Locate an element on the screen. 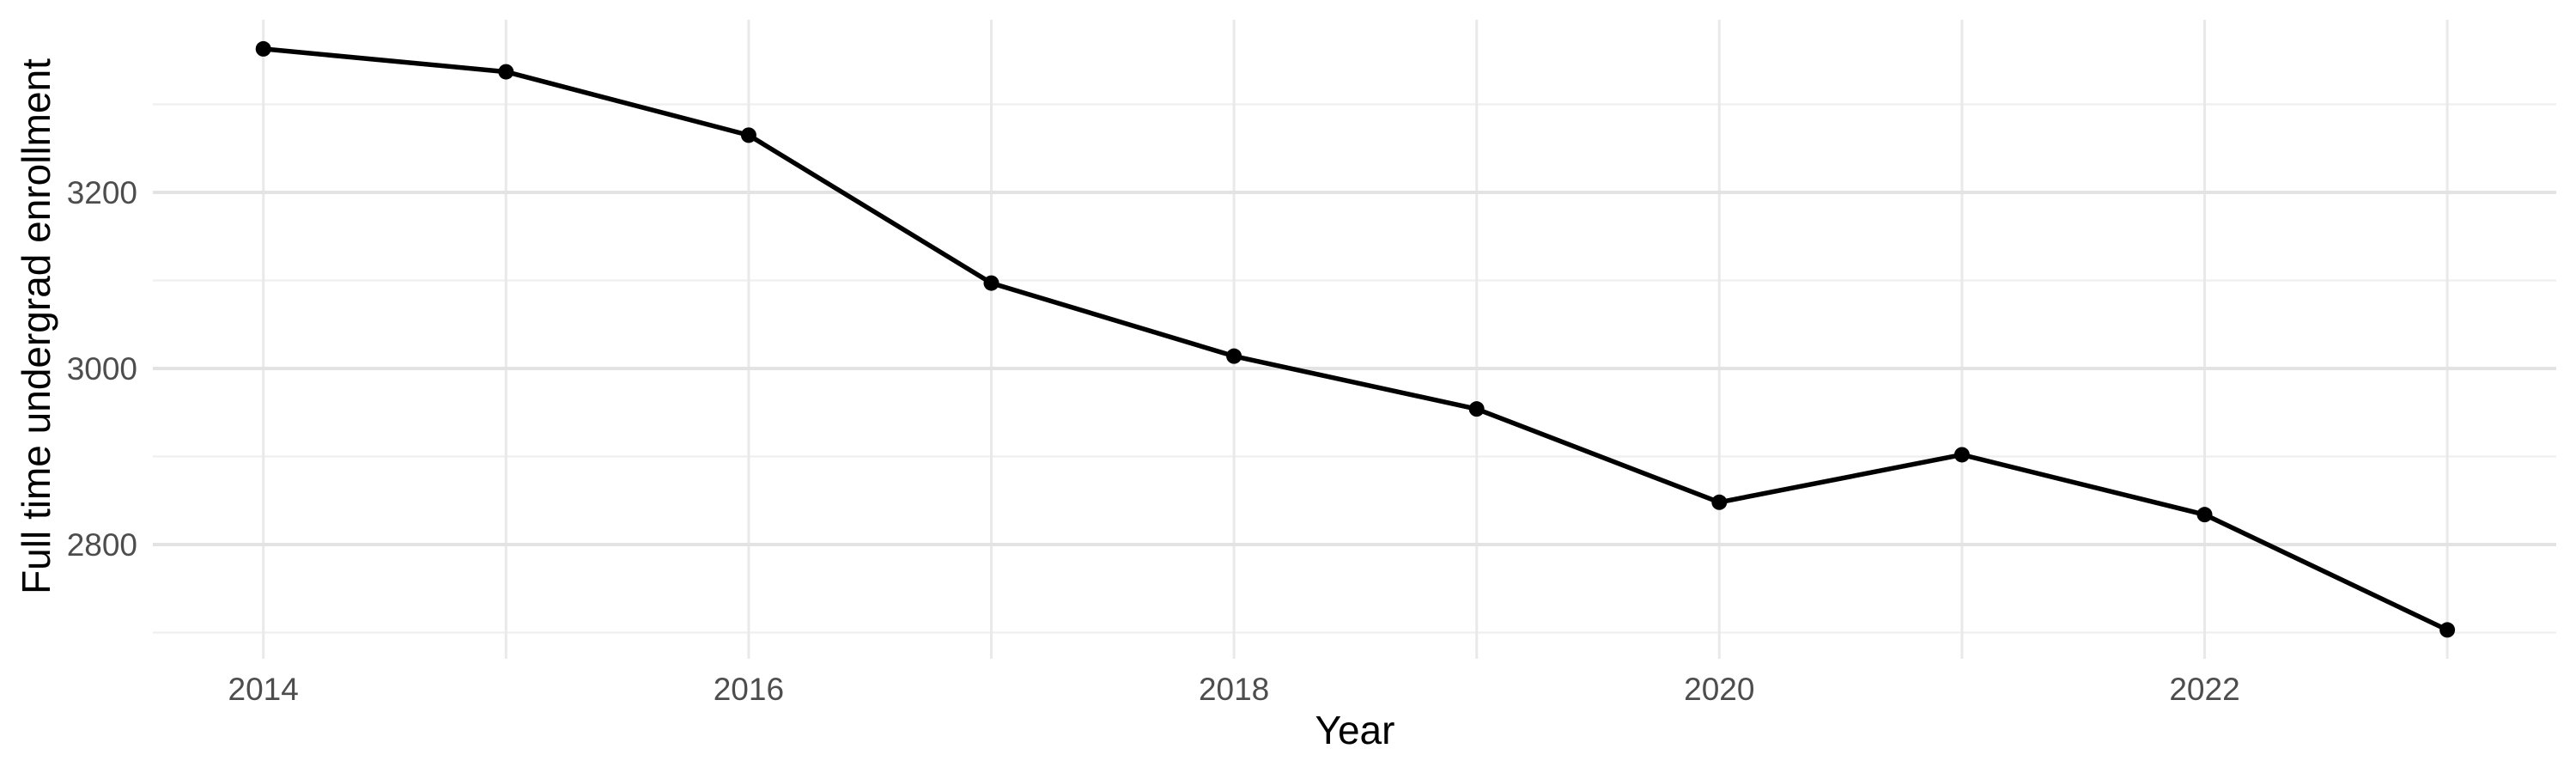  x-tick-label: 2014 is located at coordinates (263, 689).